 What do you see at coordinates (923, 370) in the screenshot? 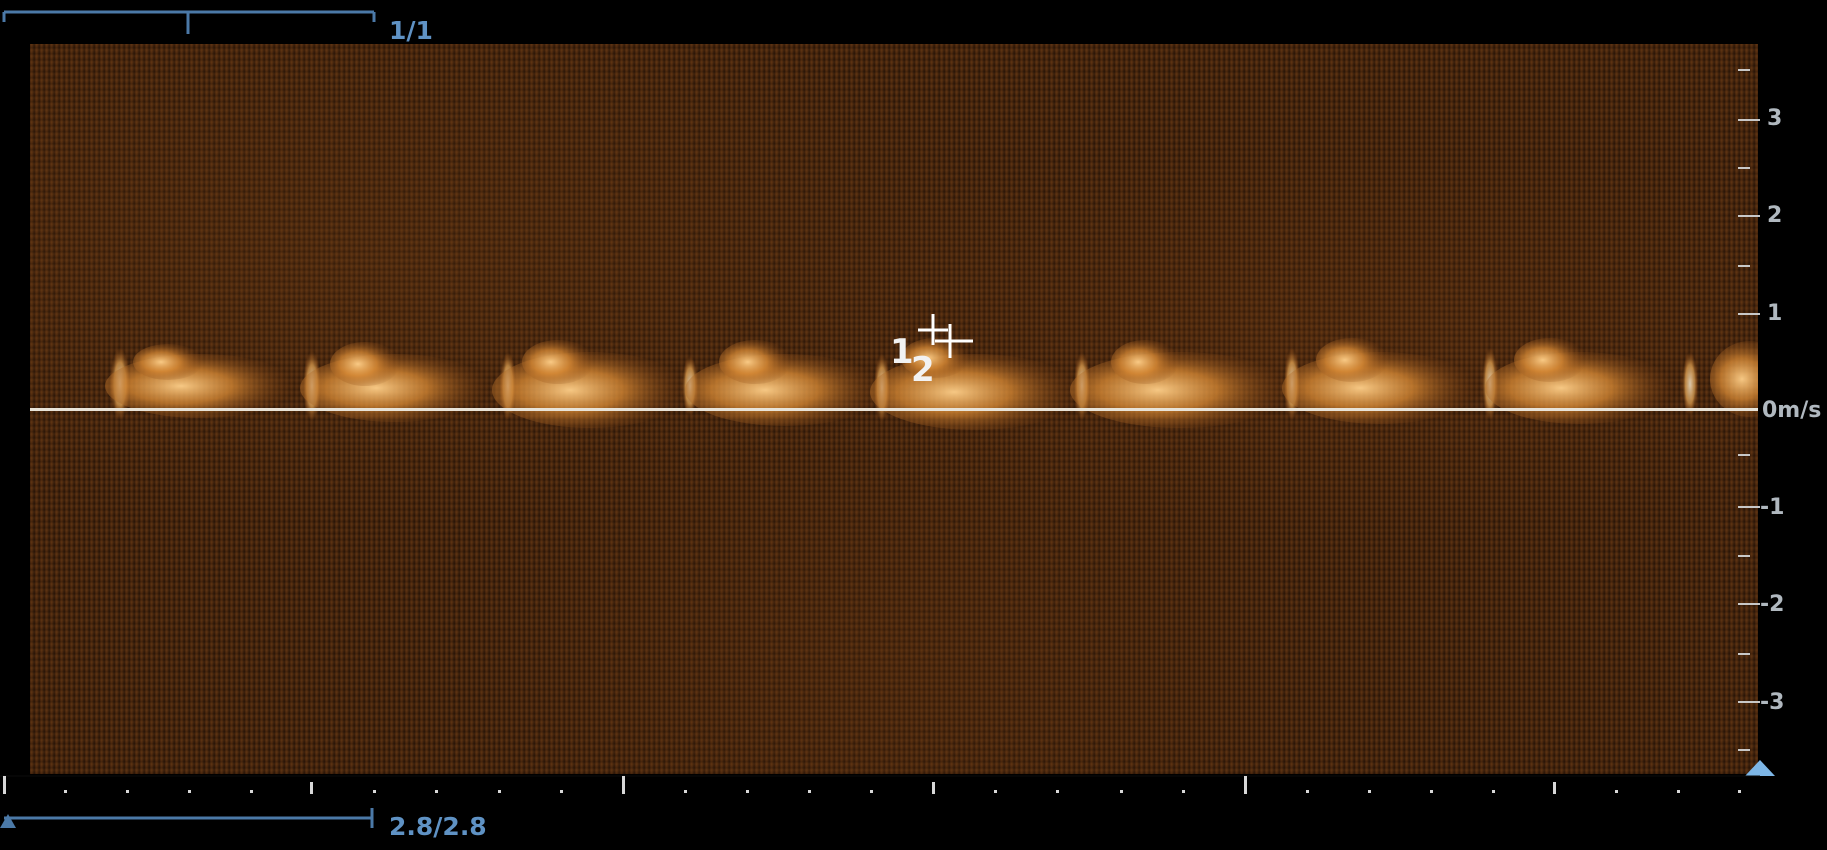
I see `cursor-label-2: 2` at bounding box center [923, 370].